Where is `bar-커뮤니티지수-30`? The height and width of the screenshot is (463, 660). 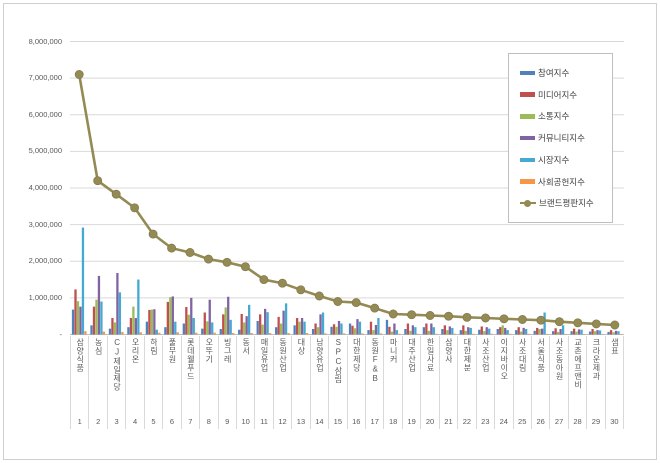 bar-커뮤니티지수-30 is located at coordinates (616, 332).